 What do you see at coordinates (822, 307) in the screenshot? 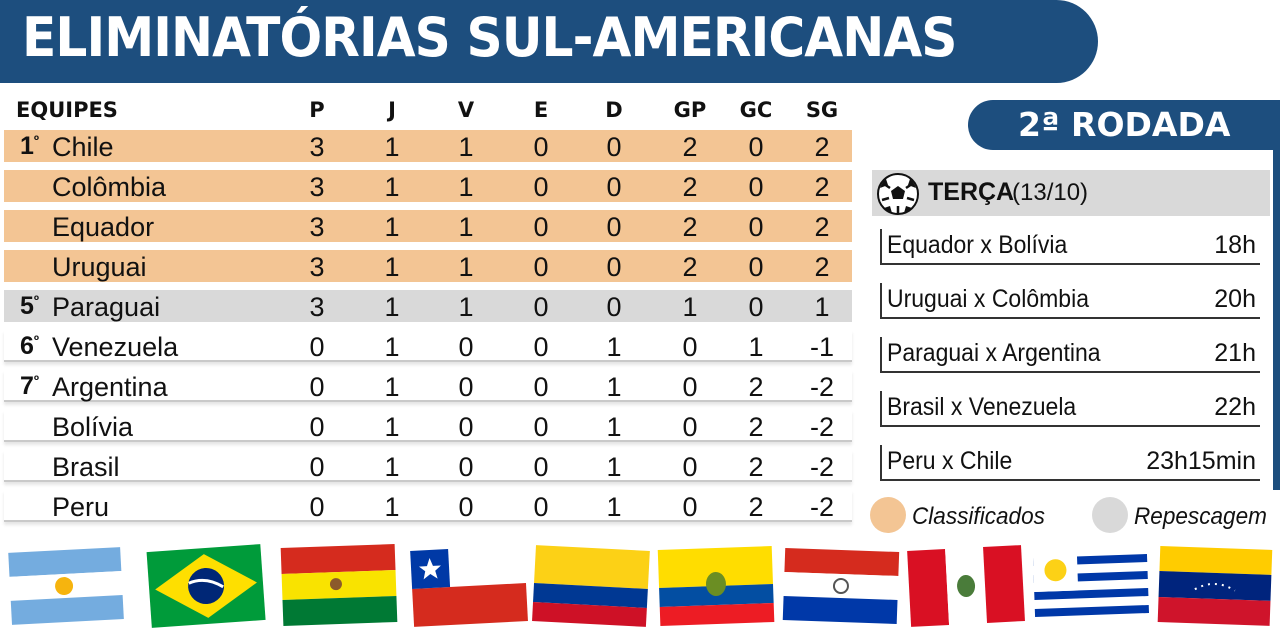
I see `stat-sg: 1` at bounding box center [822, 307].